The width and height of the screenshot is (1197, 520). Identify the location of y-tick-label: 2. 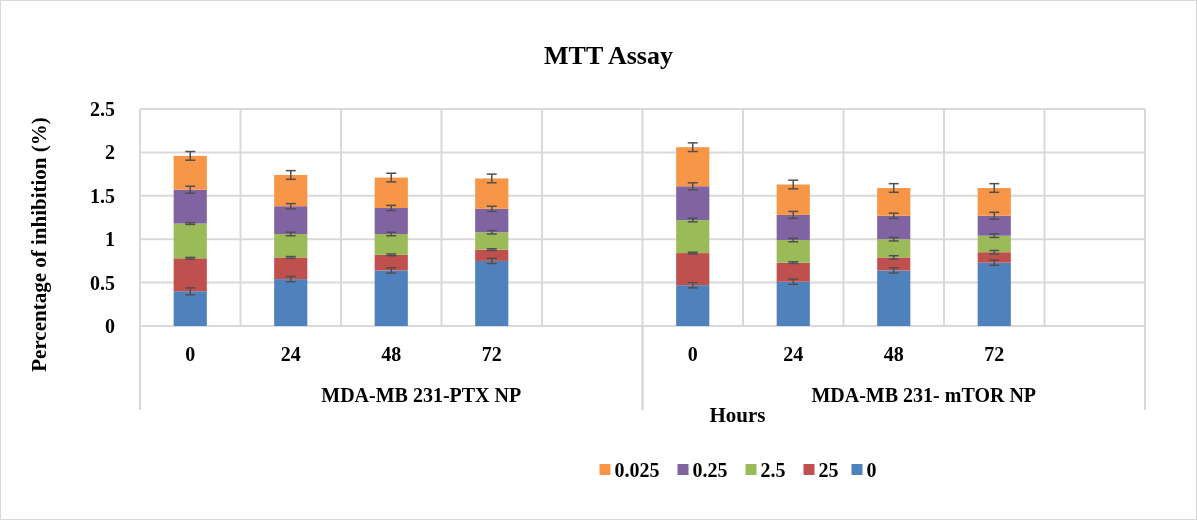
(110, 152).